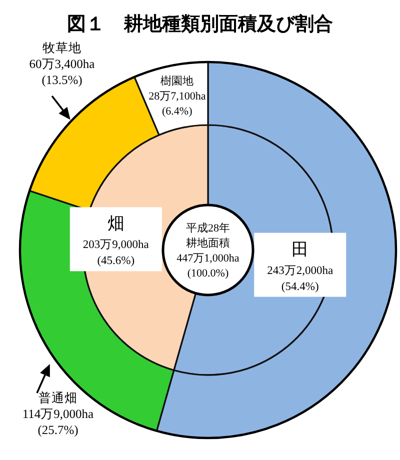 The height and width of the screenshot is (460, 400). I want to click on data-label: 203万9,000ha (45.6%), so click(115, 253).